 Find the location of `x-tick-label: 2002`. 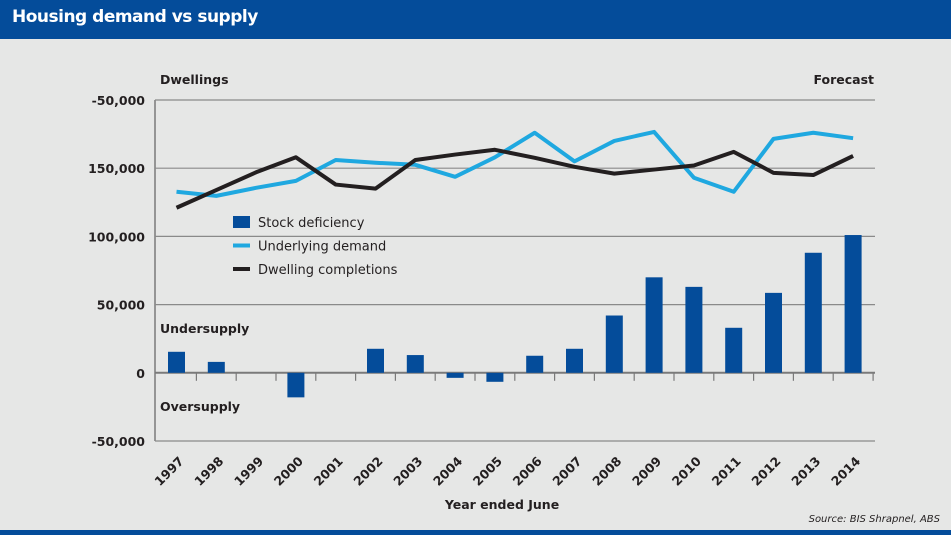

x-tick-label: 2002 is located at coordinates (367, 471).